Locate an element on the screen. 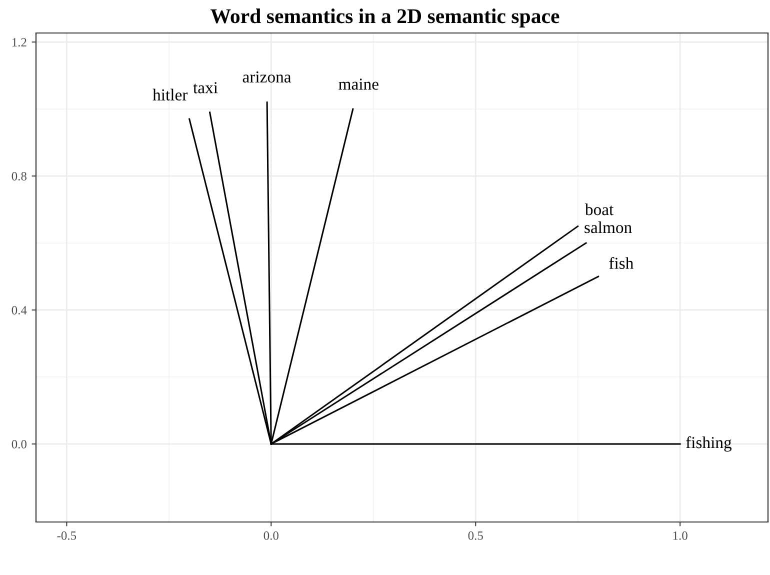  series-label: hitler is located at coordinates (170, 94).